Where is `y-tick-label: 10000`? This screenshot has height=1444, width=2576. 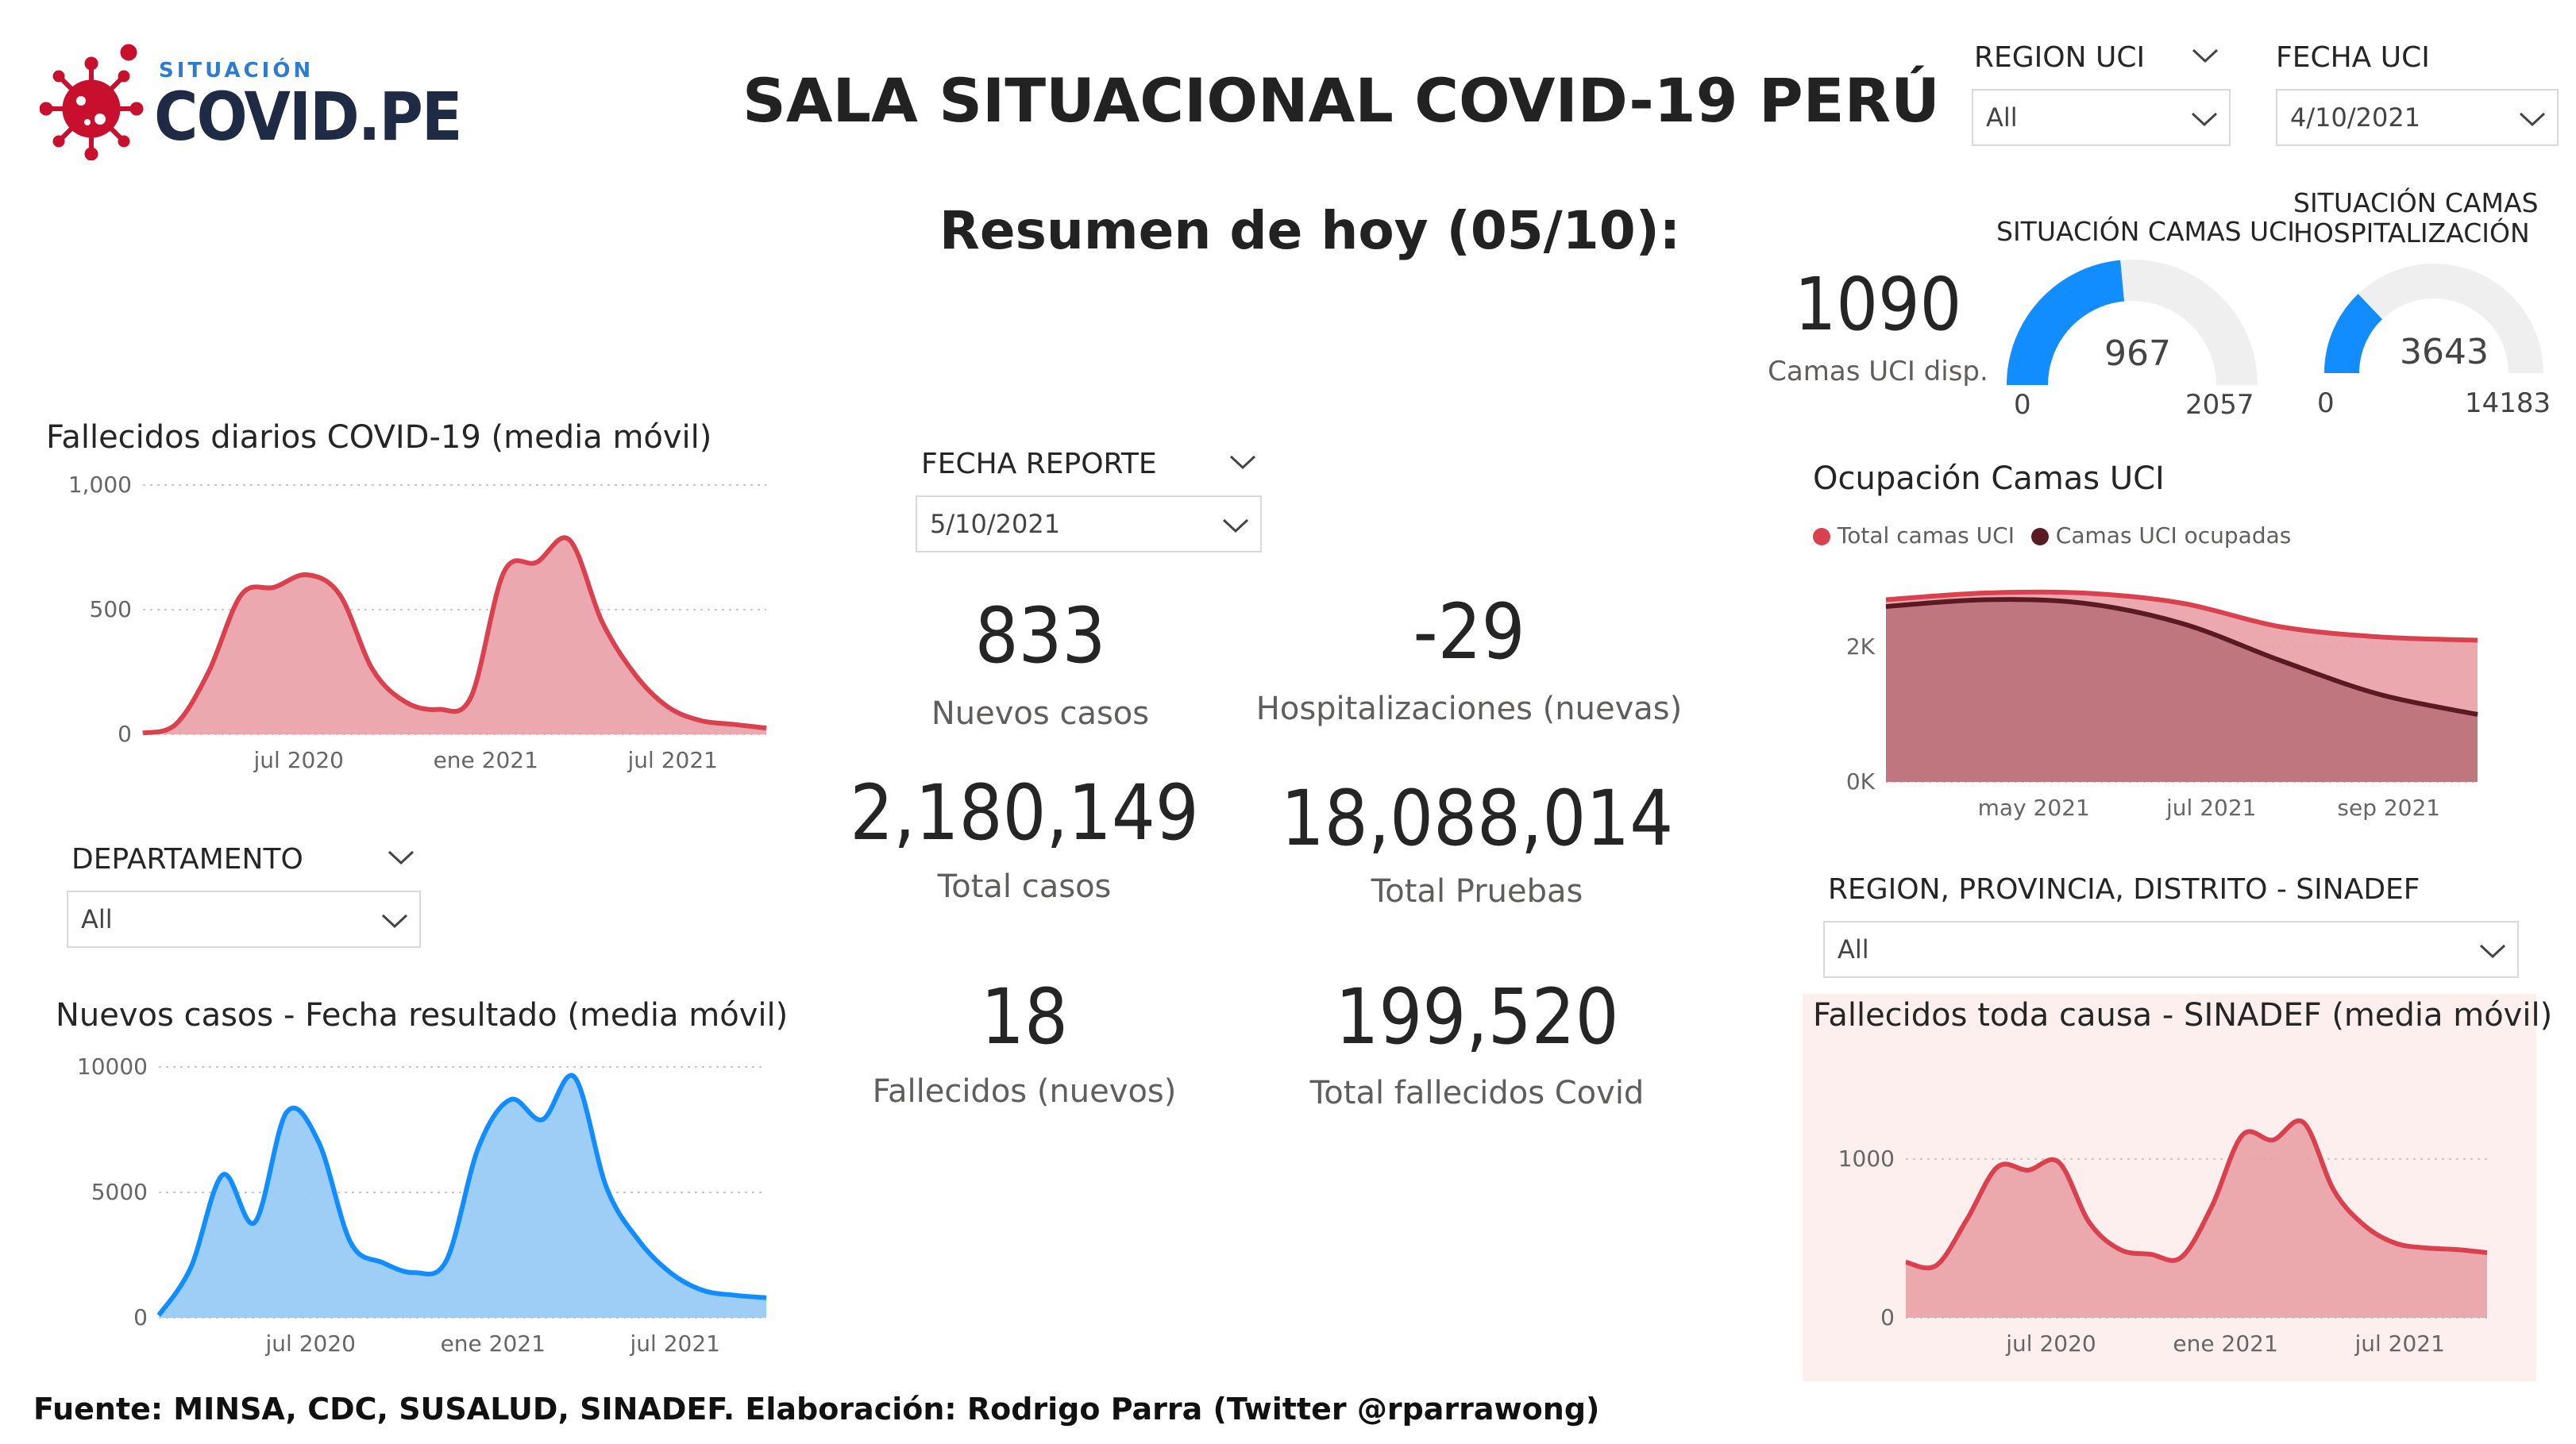 y-tick-label: 10000 is located at coordinates (112, 1067).